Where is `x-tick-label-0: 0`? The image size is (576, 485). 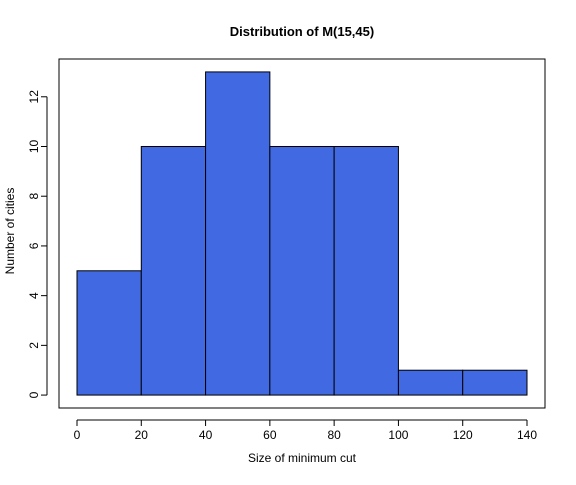 x-tick-label-0: 0 is located at coordinates (77, 435).